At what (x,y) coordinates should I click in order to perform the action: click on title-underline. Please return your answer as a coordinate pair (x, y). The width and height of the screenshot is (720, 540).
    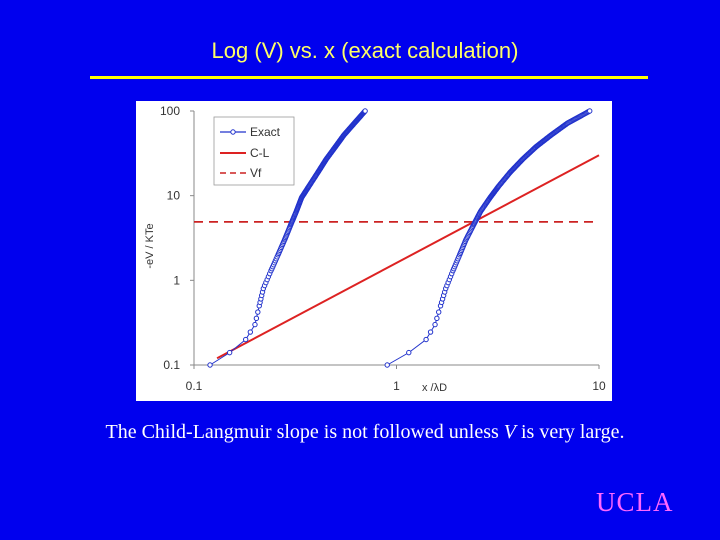
    Looking at the image, I should click on (369, 77).